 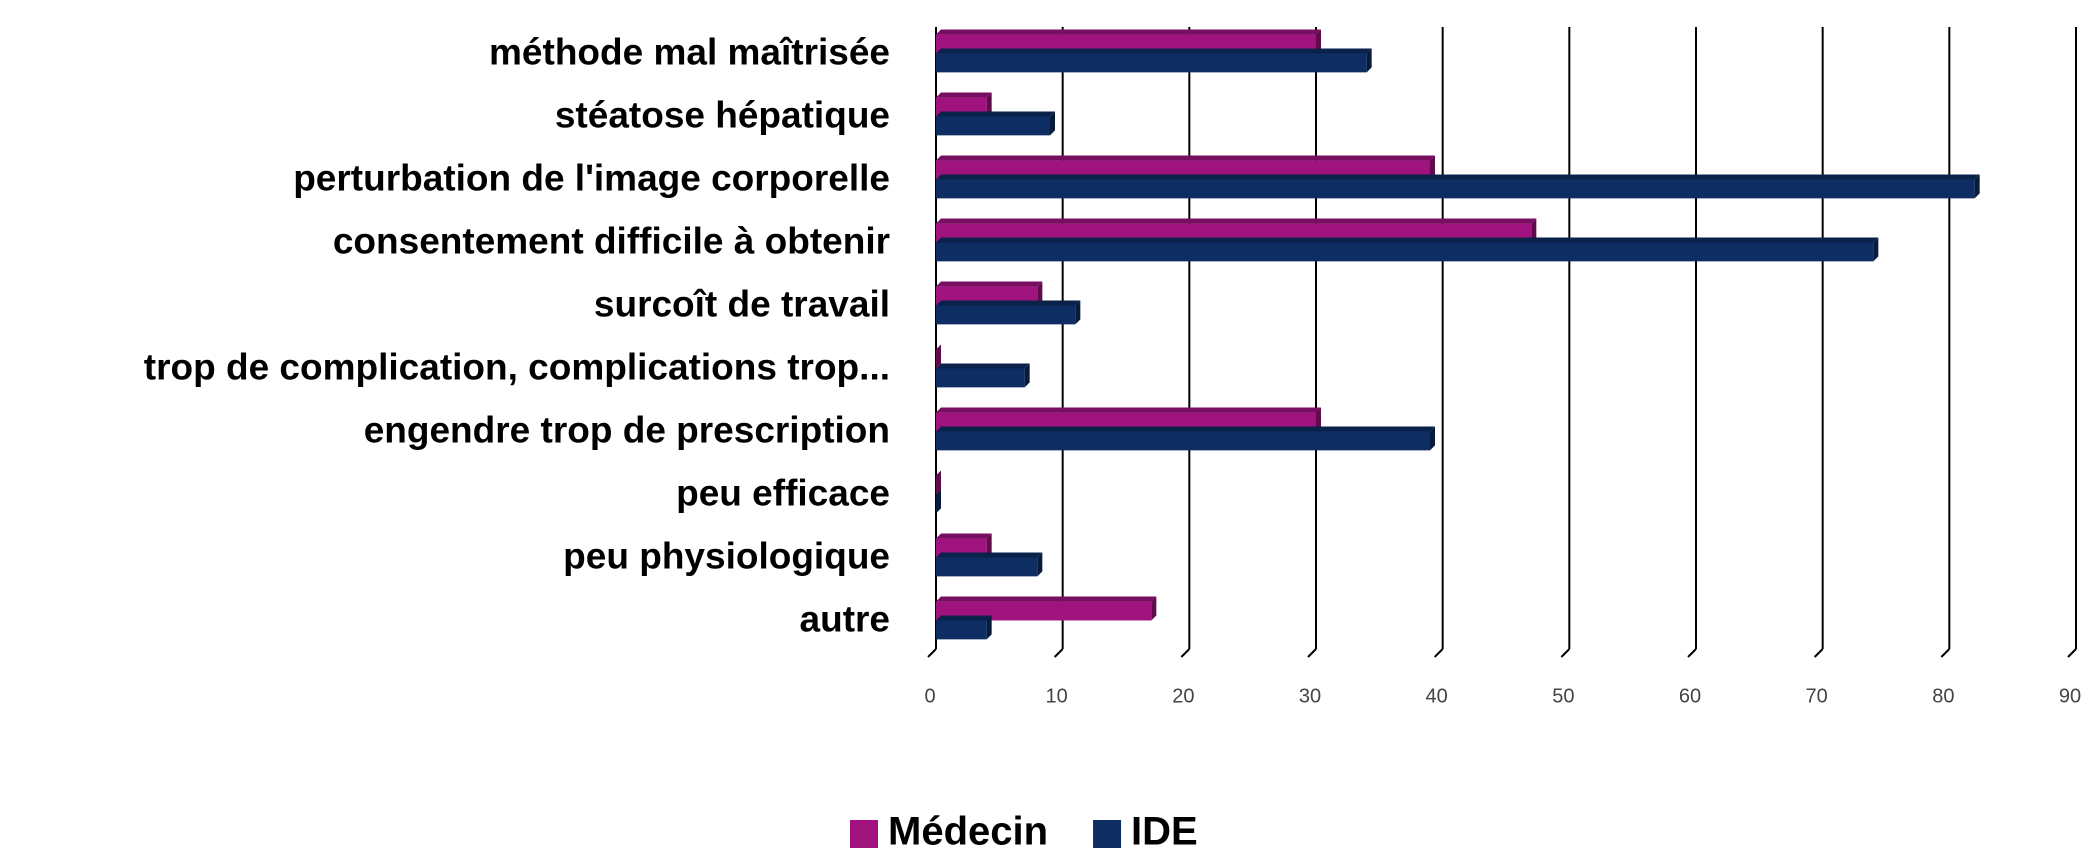 What do you see at coordinates (1164, 831) in the screenshot?
I see `legend-label: IDE` at bounding box center [1164, 831].